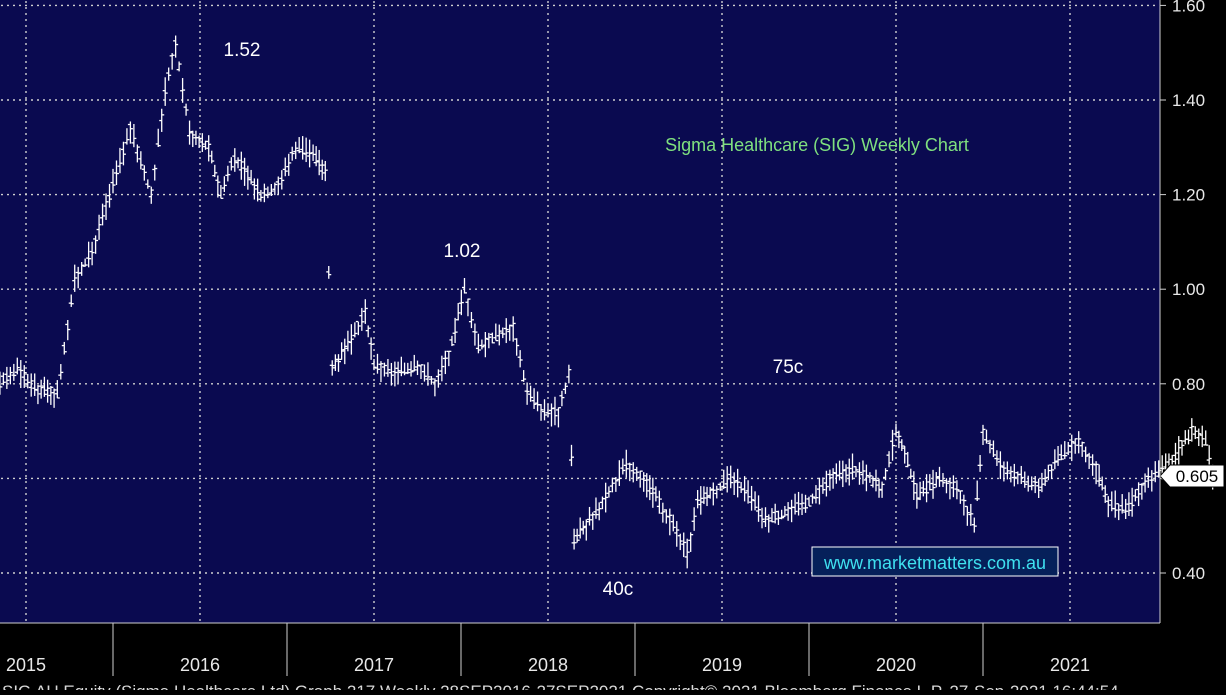 This screenshot has height=695, width=1226. I want to click on x-tick-label: 2016, so click(200, 665).